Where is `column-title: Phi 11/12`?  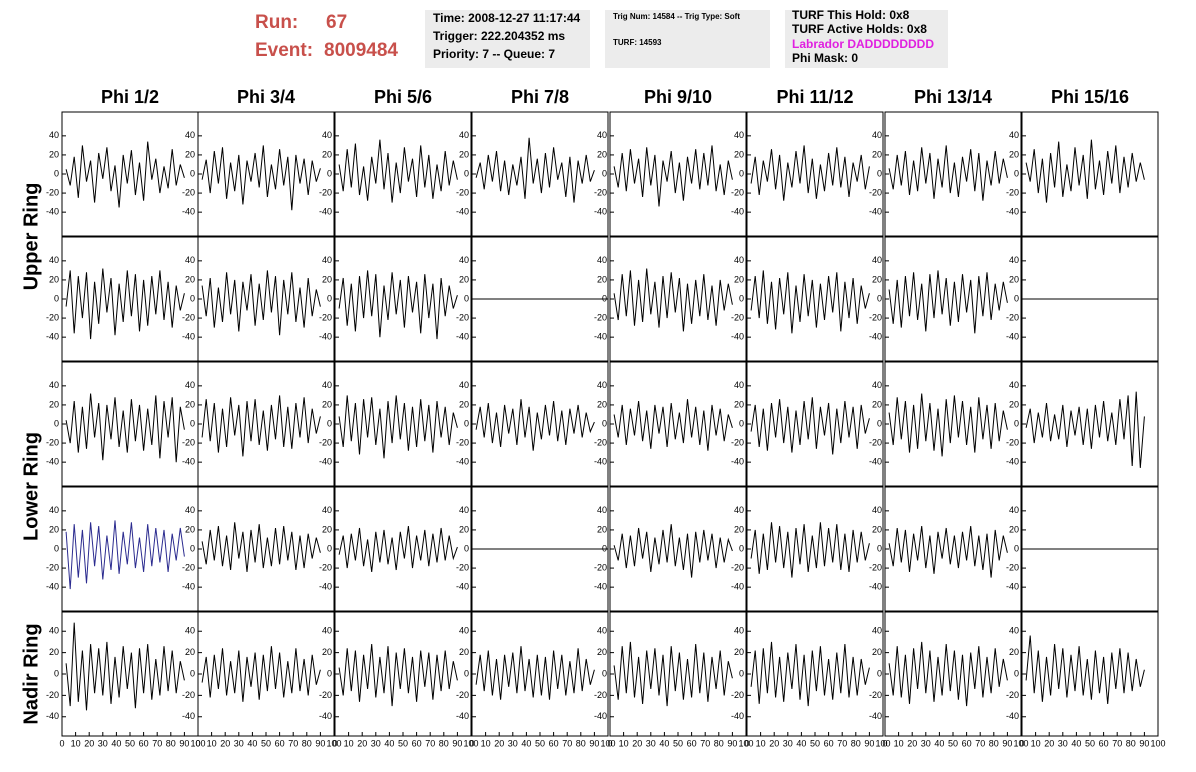
column-title: Phi 11/12 is located at coordinates (814, 97).